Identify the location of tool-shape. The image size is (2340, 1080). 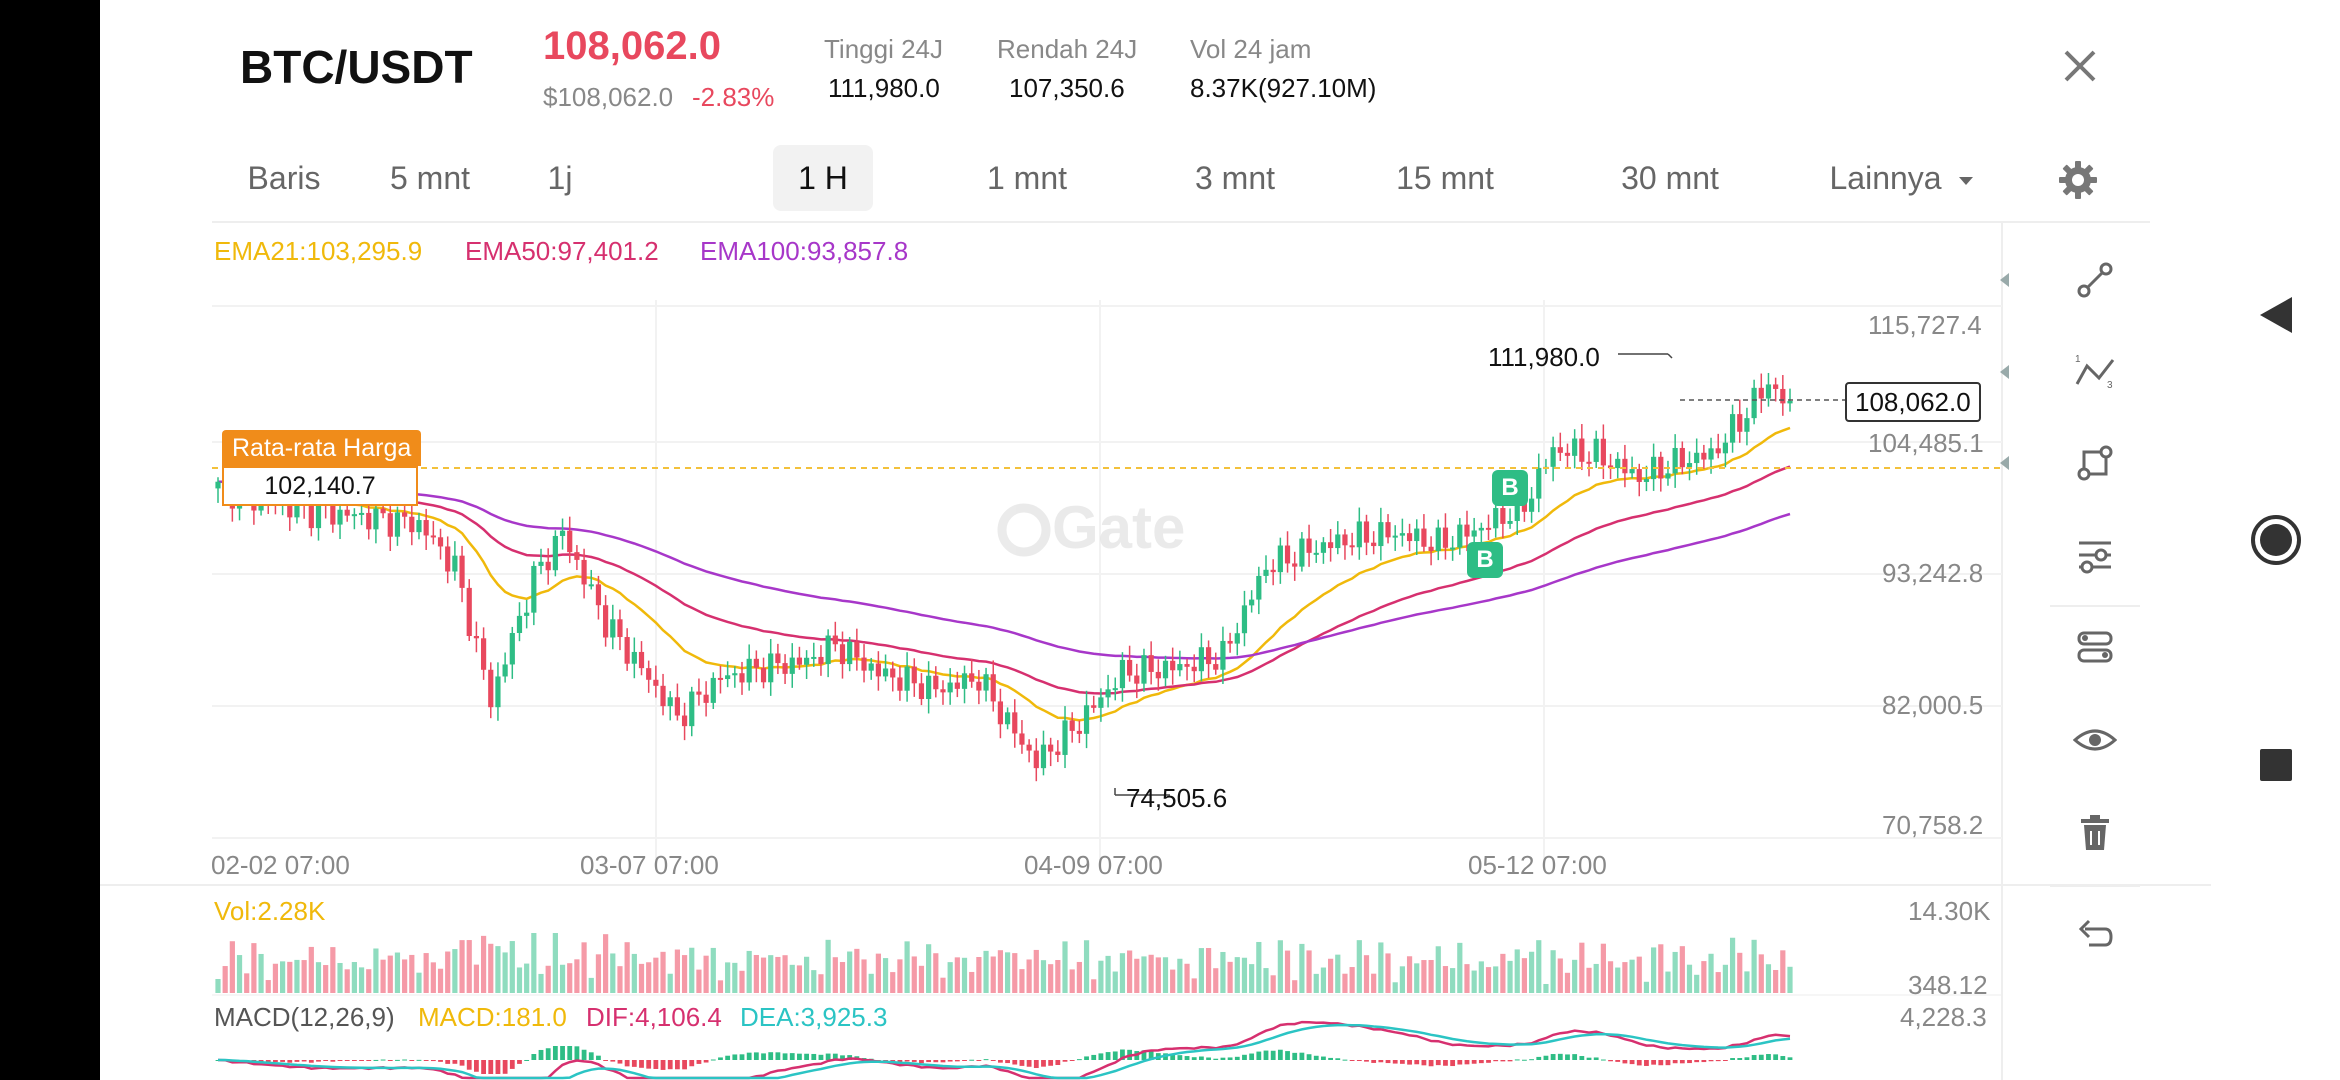
(2075, 463).